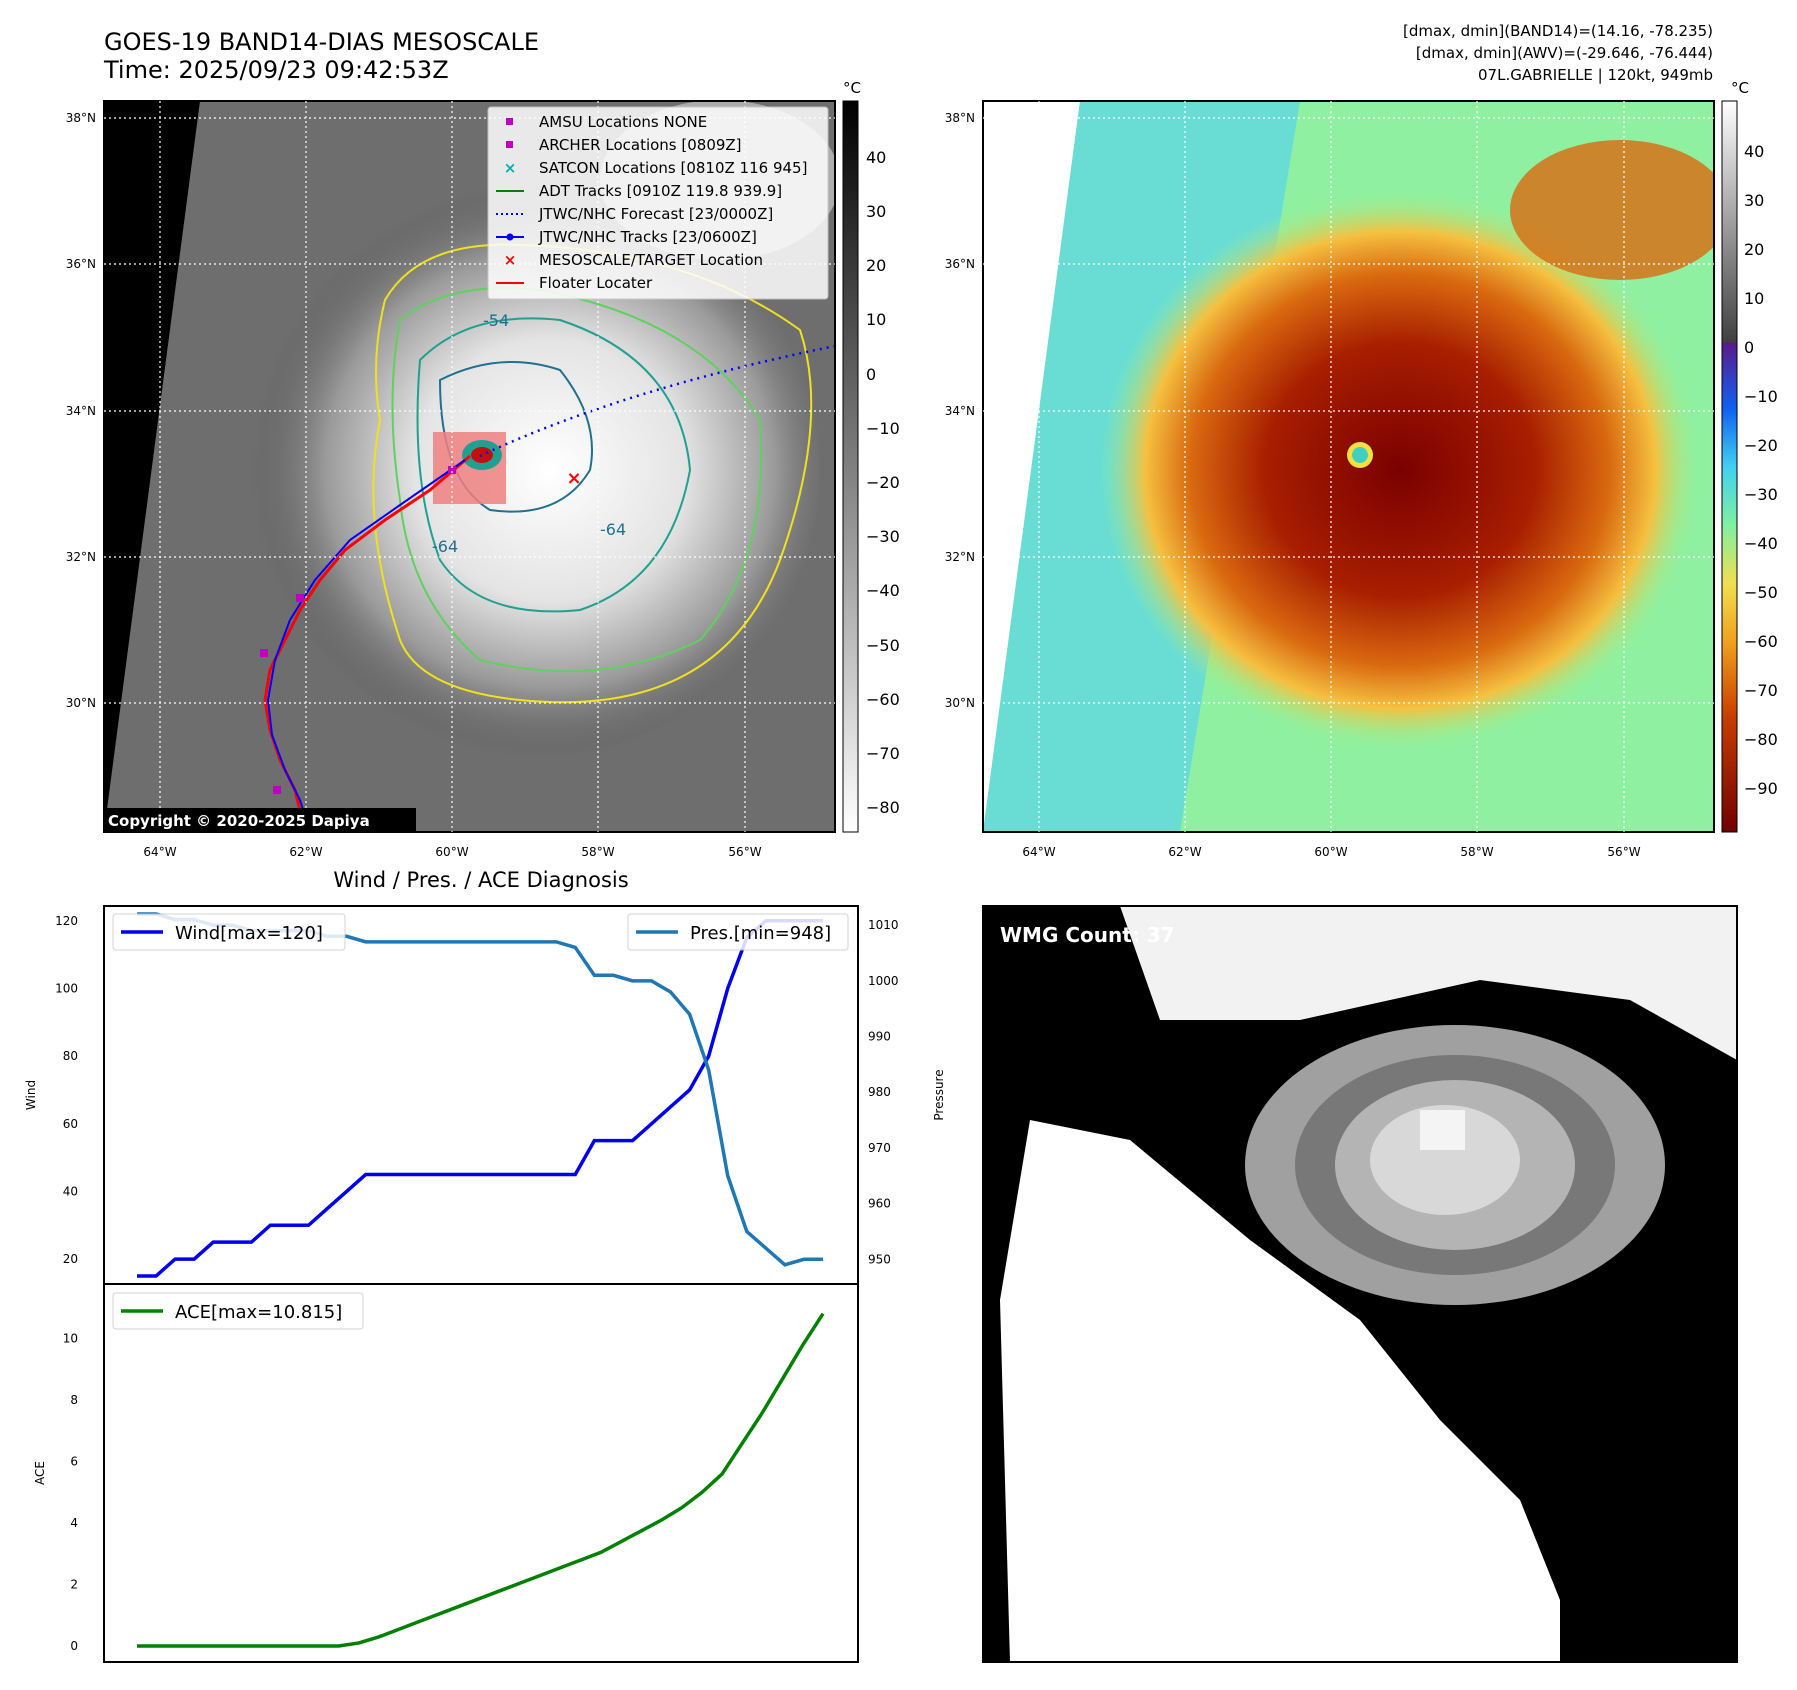 This screenshot has width=1797, height=1690. I want to click on color-lat-labels: 38°N 36°N 34°N 32°N 30°N, so click(960, 410).